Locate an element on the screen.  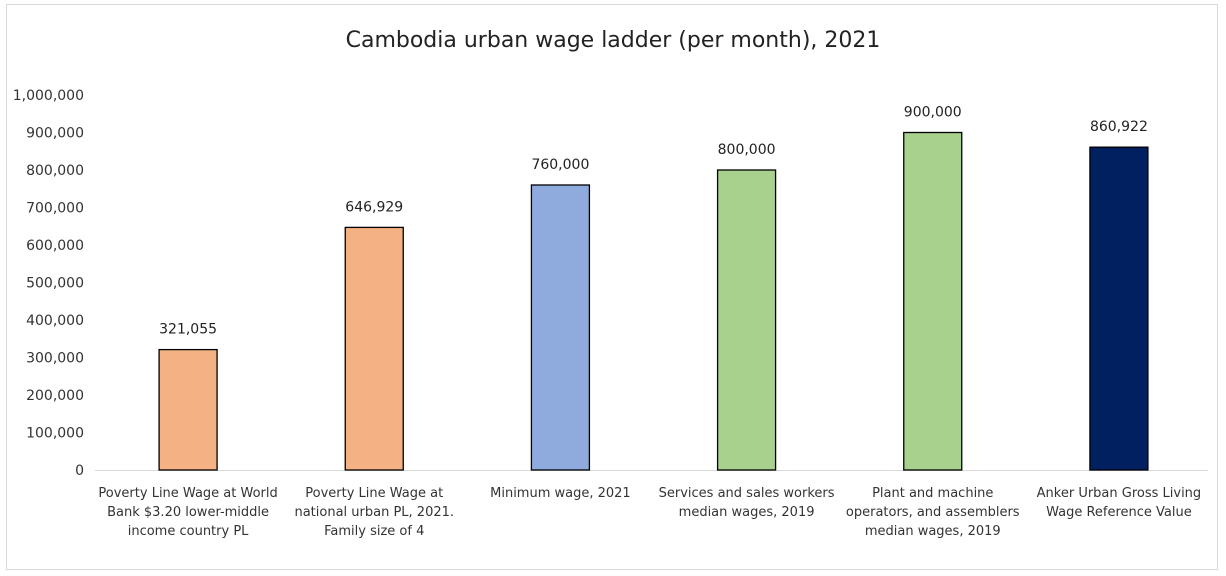
data-label: 900,000 is located at coordinates (933, 113).